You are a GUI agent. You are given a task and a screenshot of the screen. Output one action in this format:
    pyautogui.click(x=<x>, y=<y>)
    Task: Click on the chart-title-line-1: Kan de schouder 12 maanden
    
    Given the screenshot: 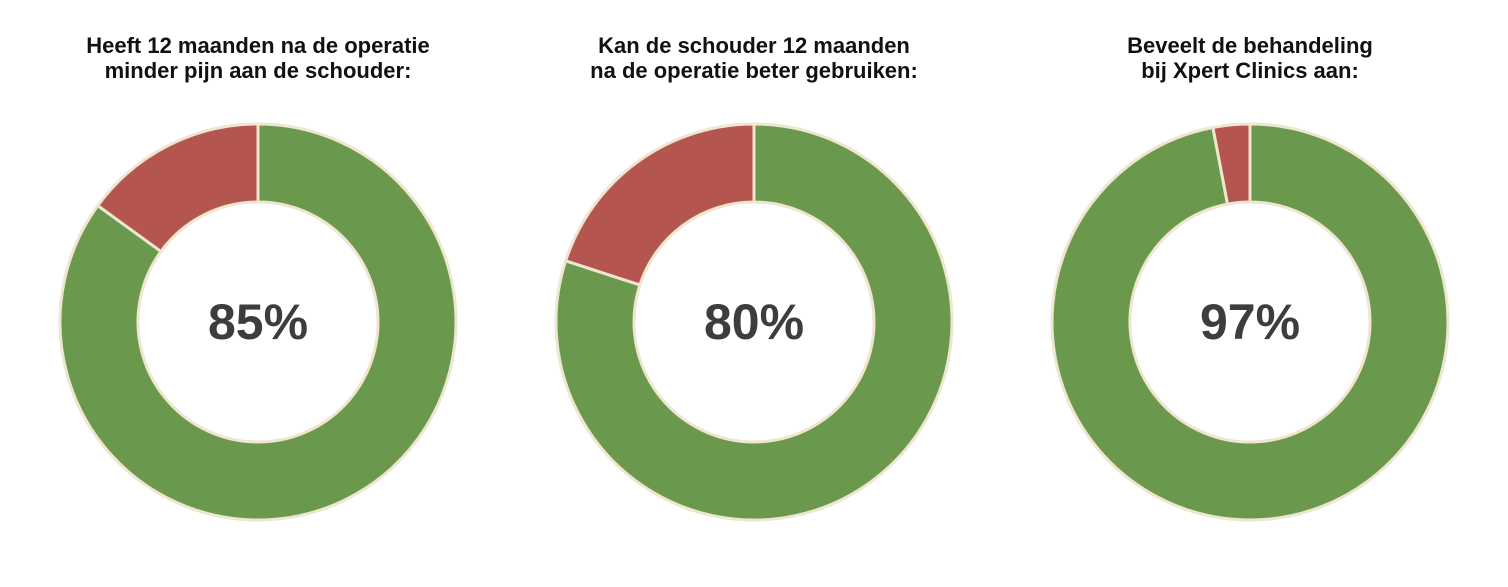 What is the action you would take?
    pyautogui.click(x=754, y=45)
    